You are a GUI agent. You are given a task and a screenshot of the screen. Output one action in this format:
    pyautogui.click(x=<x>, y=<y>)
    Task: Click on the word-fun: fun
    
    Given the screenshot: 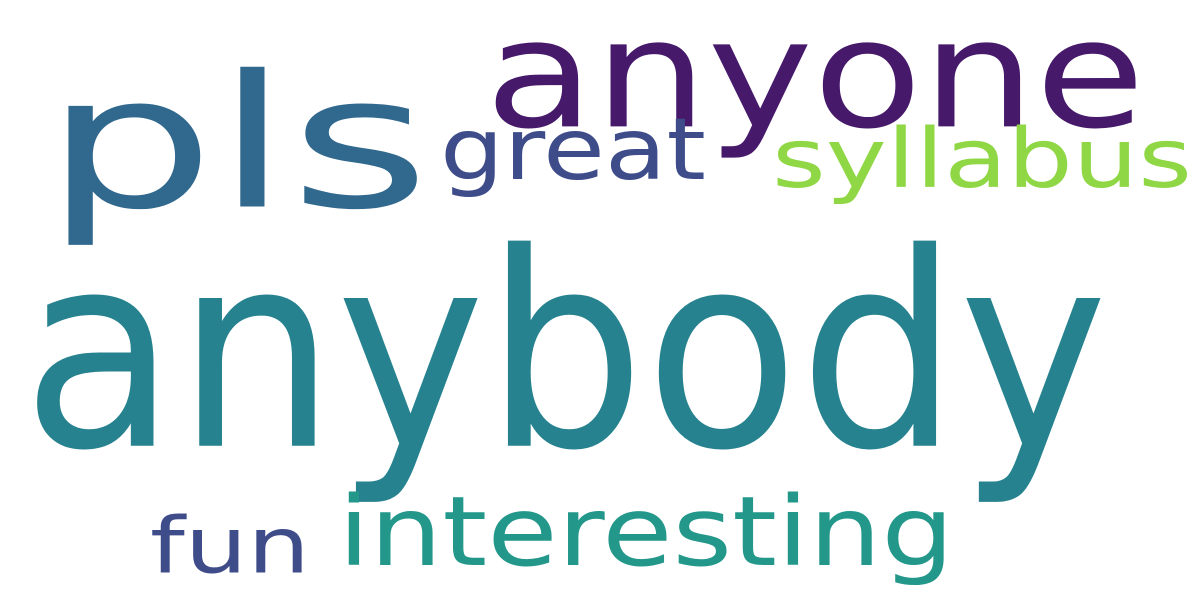 What is the action you would take?
    pyautogui.click(x=230, y=545)
    